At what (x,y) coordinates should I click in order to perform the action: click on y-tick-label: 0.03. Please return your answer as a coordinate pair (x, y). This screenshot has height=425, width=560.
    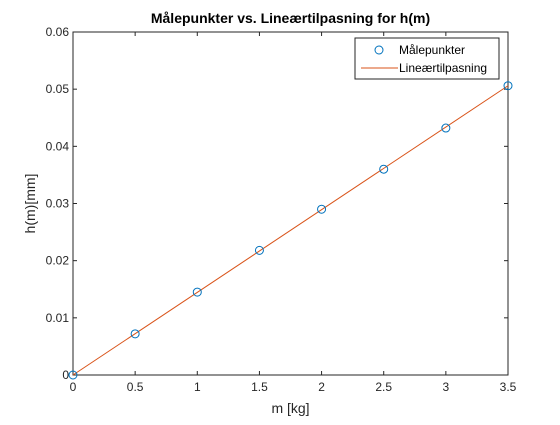
    Looking at the image, I should click on (58, 204).